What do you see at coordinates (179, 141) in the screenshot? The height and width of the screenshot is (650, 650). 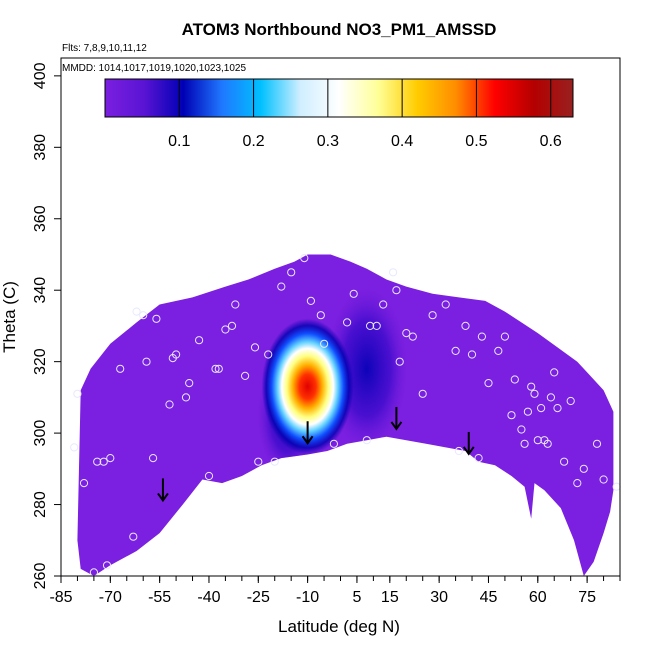 I see `colorbar-tick-label: 0.1` at bounding box center [179, 141].